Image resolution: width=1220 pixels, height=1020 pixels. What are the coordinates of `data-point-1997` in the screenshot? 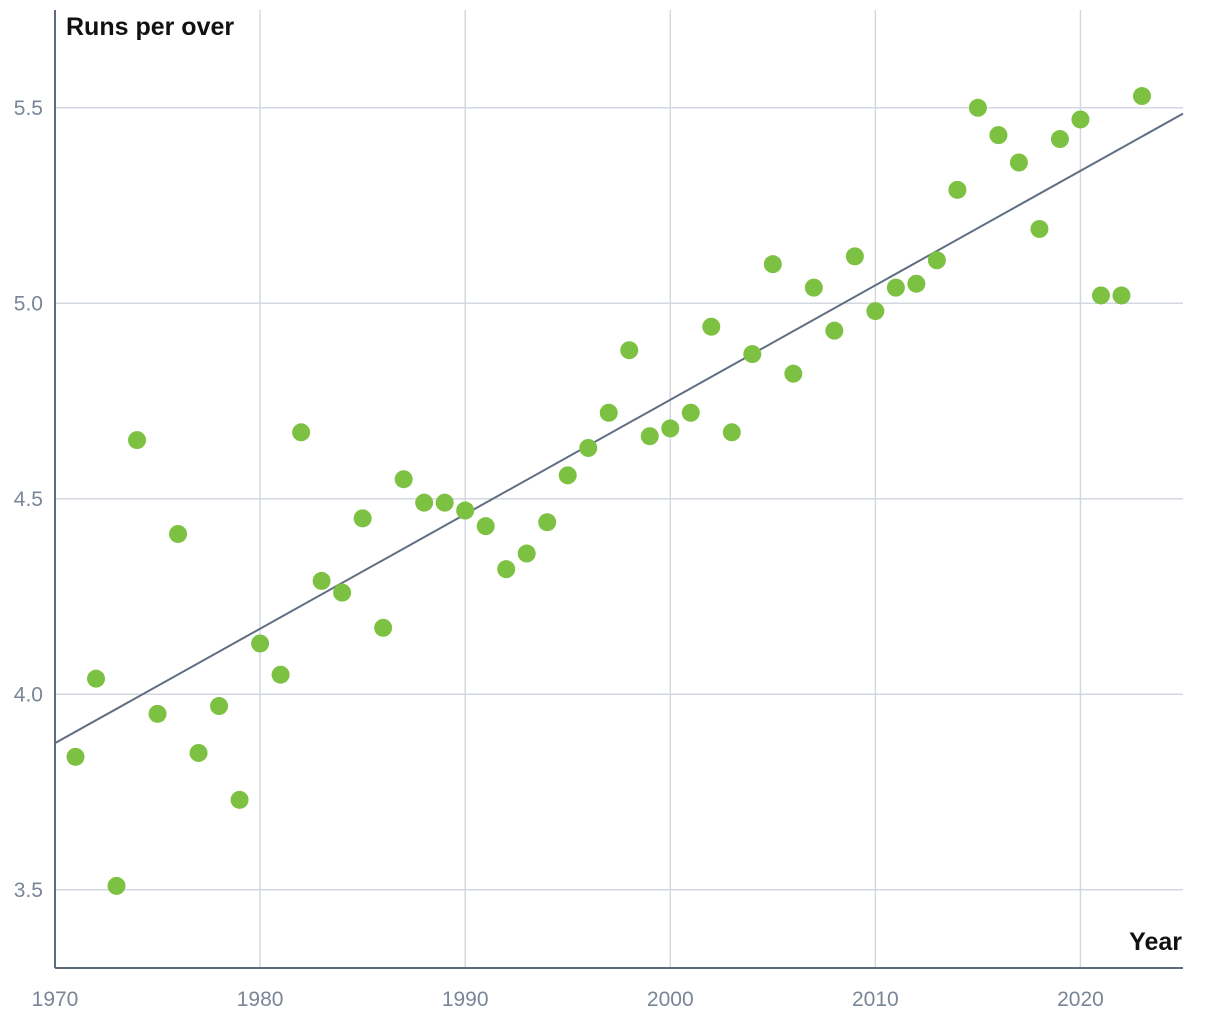 It's located at (608, 412).